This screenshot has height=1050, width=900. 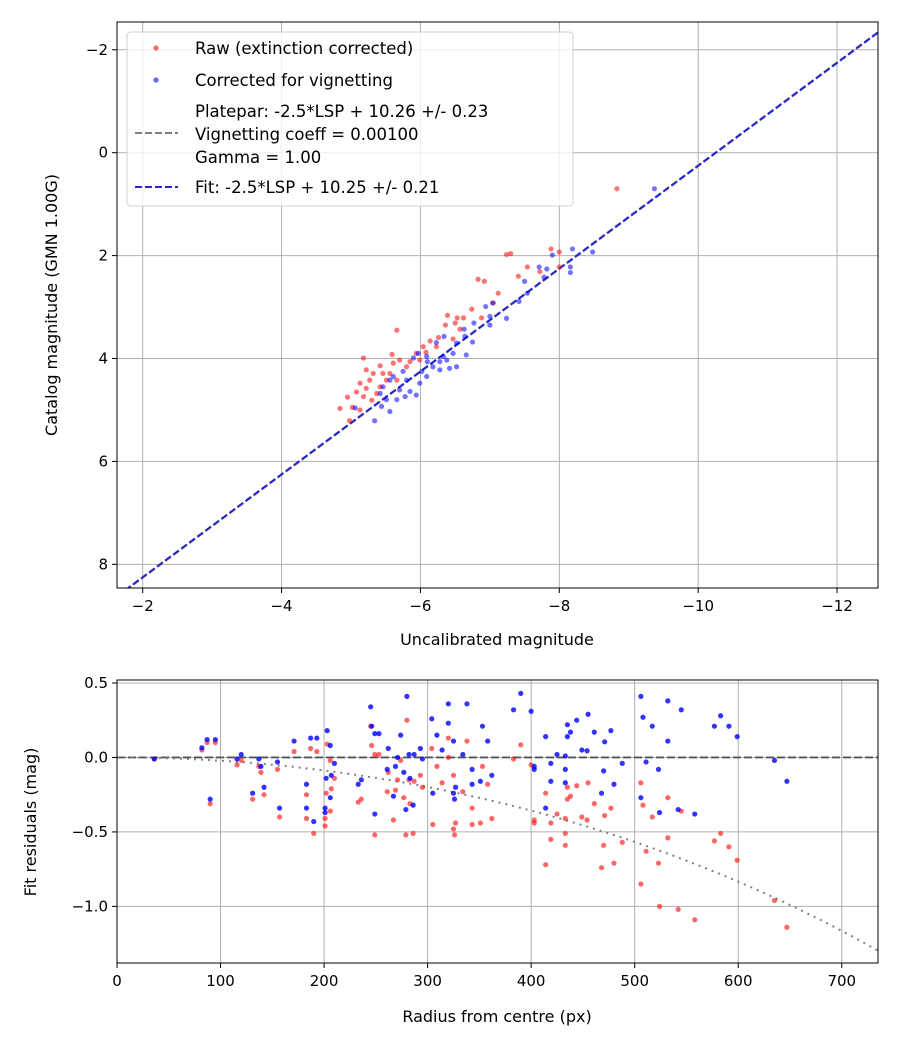 I want to click on y-tick-label: 4, so click(x=103, y=359).